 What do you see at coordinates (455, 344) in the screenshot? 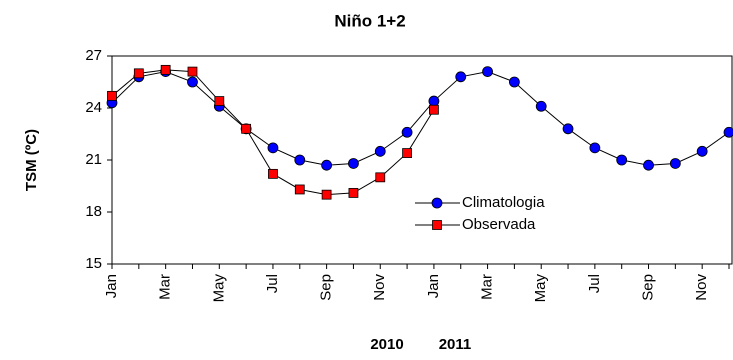
I see `year-label: 2011` at bounding box center [455, 344].